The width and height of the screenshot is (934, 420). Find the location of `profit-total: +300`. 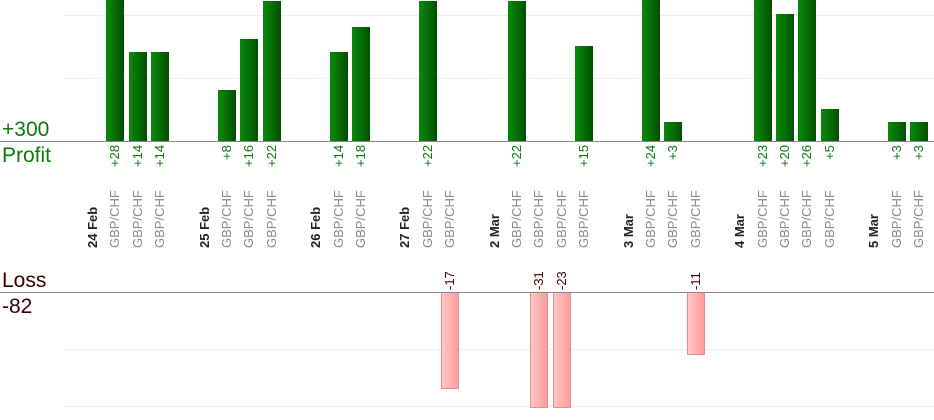

profit-total: +300 is located at coordinates (26, 129).